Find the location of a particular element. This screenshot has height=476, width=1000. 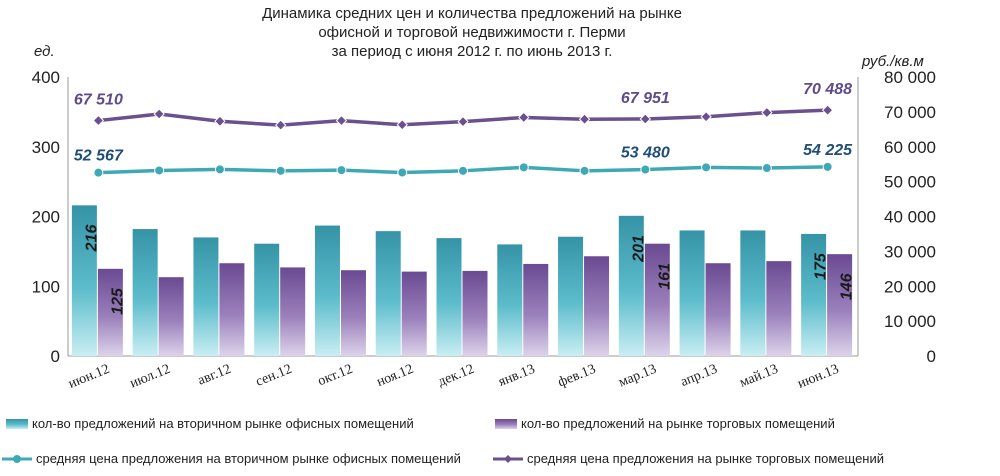

data-label-retail-price: 67 951 is located at coordinates (645, 98).